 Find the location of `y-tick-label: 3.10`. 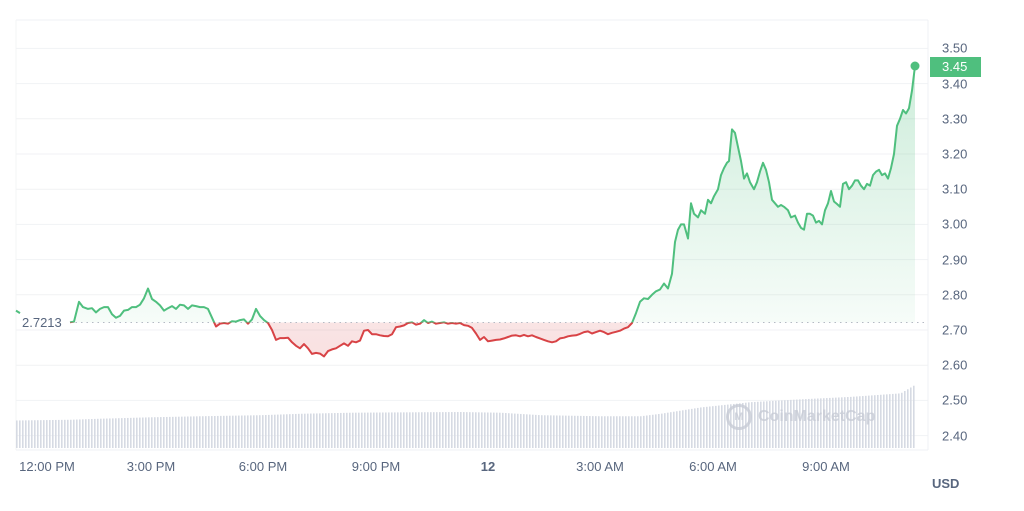

y-tick-label: 3.10 is located at coordinates (955, 189).